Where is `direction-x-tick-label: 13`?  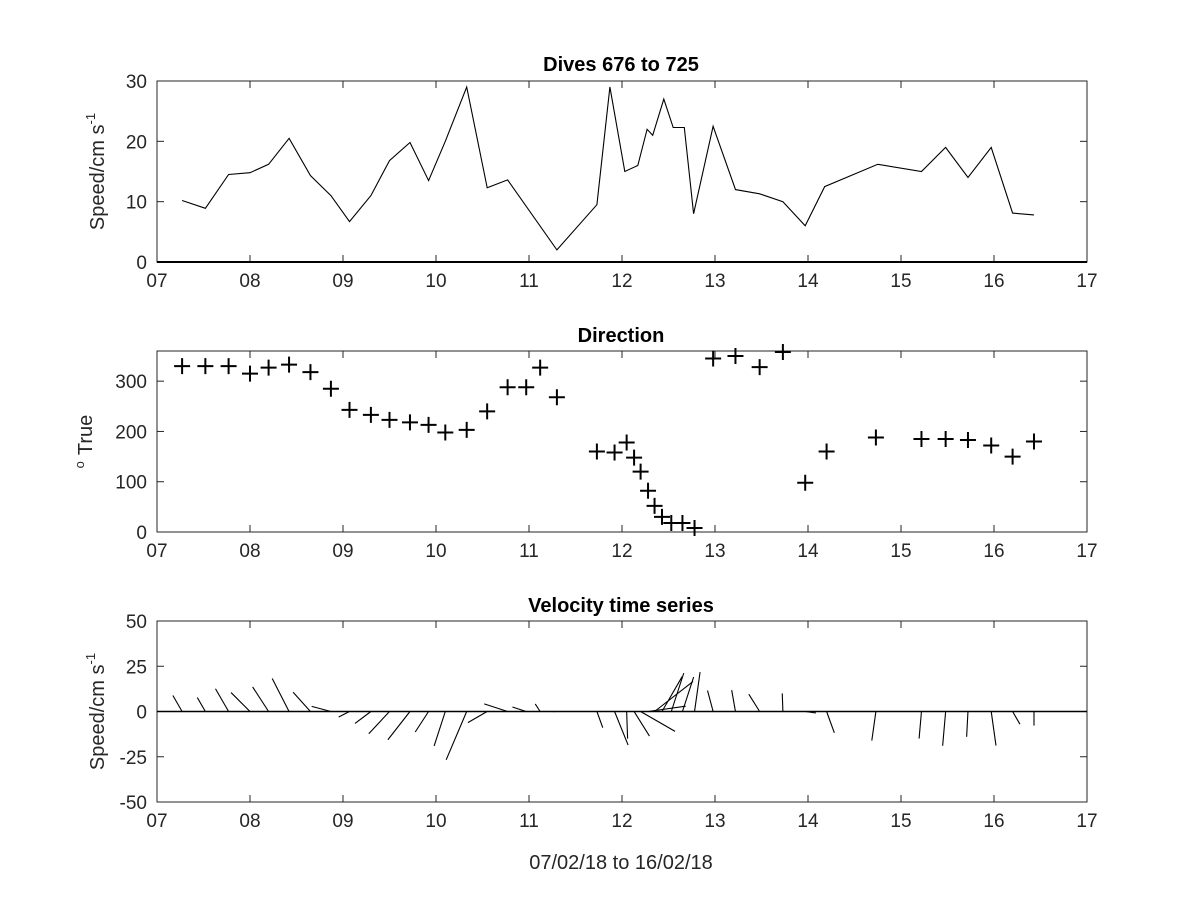
direction-x-tick-label: 13 is located at coordinates (714, 551).